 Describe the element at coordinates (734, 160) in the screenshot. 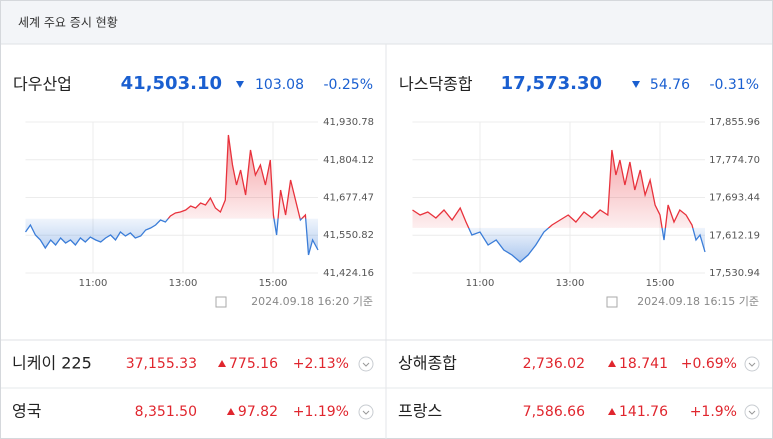

I see `y-tick-label: 17,774.70` at that location.